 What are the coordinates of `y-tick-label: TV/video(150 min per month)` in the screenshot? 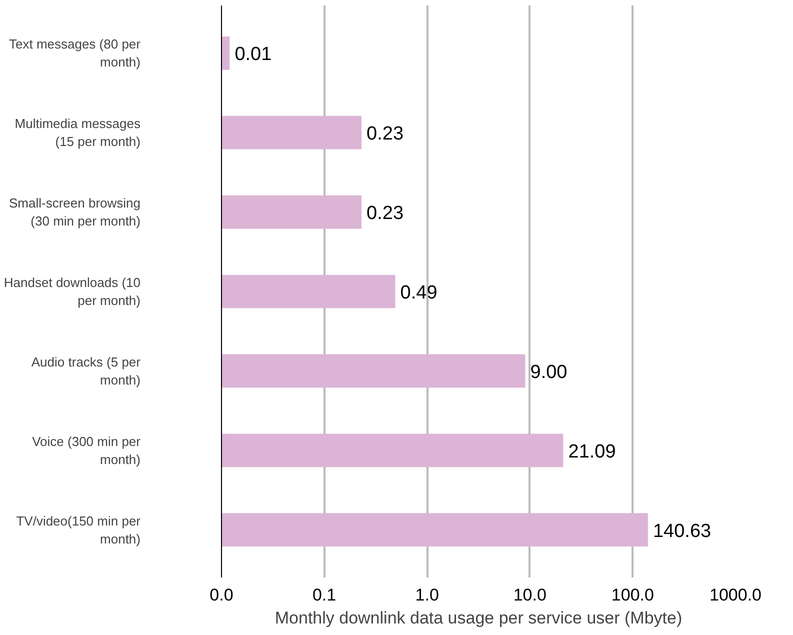 It's located at (79, 529).